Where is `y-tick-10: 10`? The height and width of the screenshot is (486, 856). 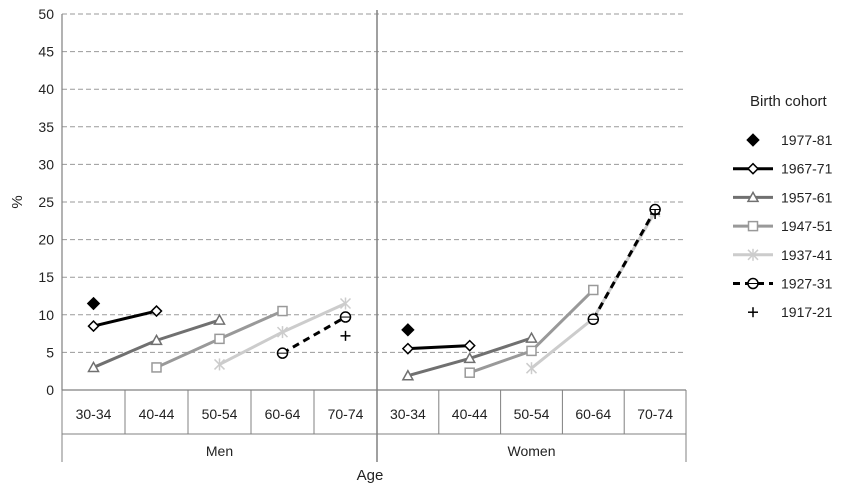 y-tick-10: 10 is located at coordinates (46, 315).